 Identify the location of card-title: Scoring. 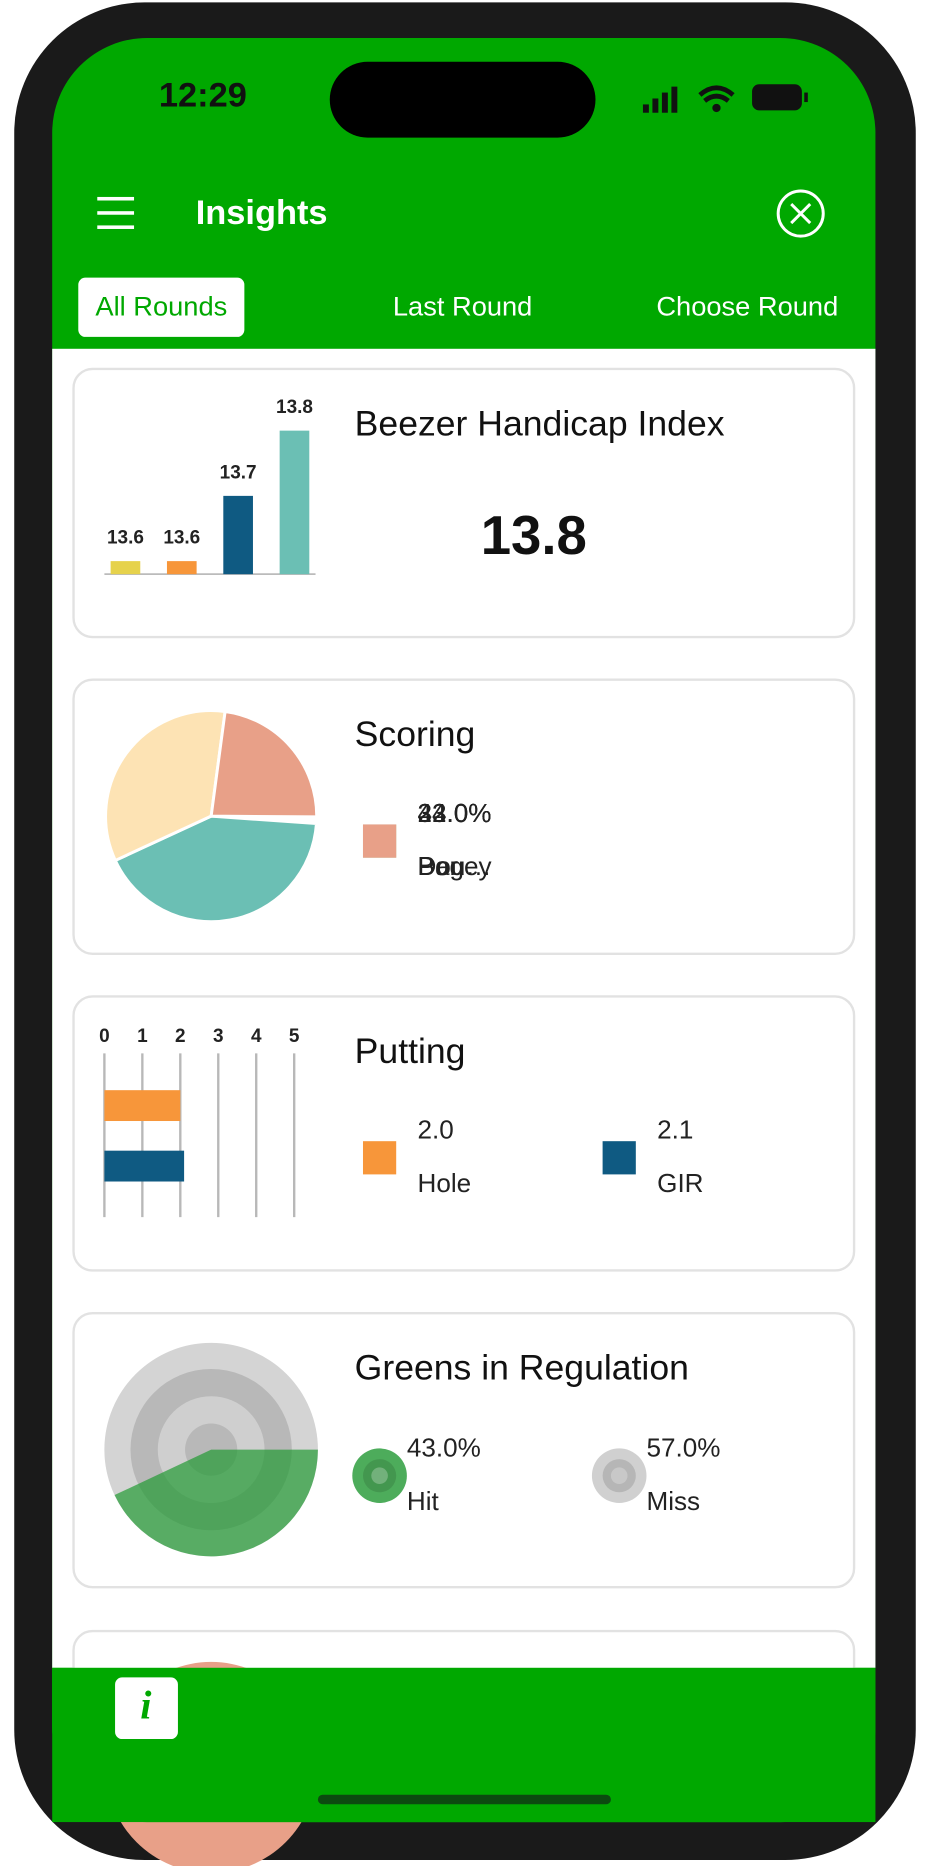
(415, 734).